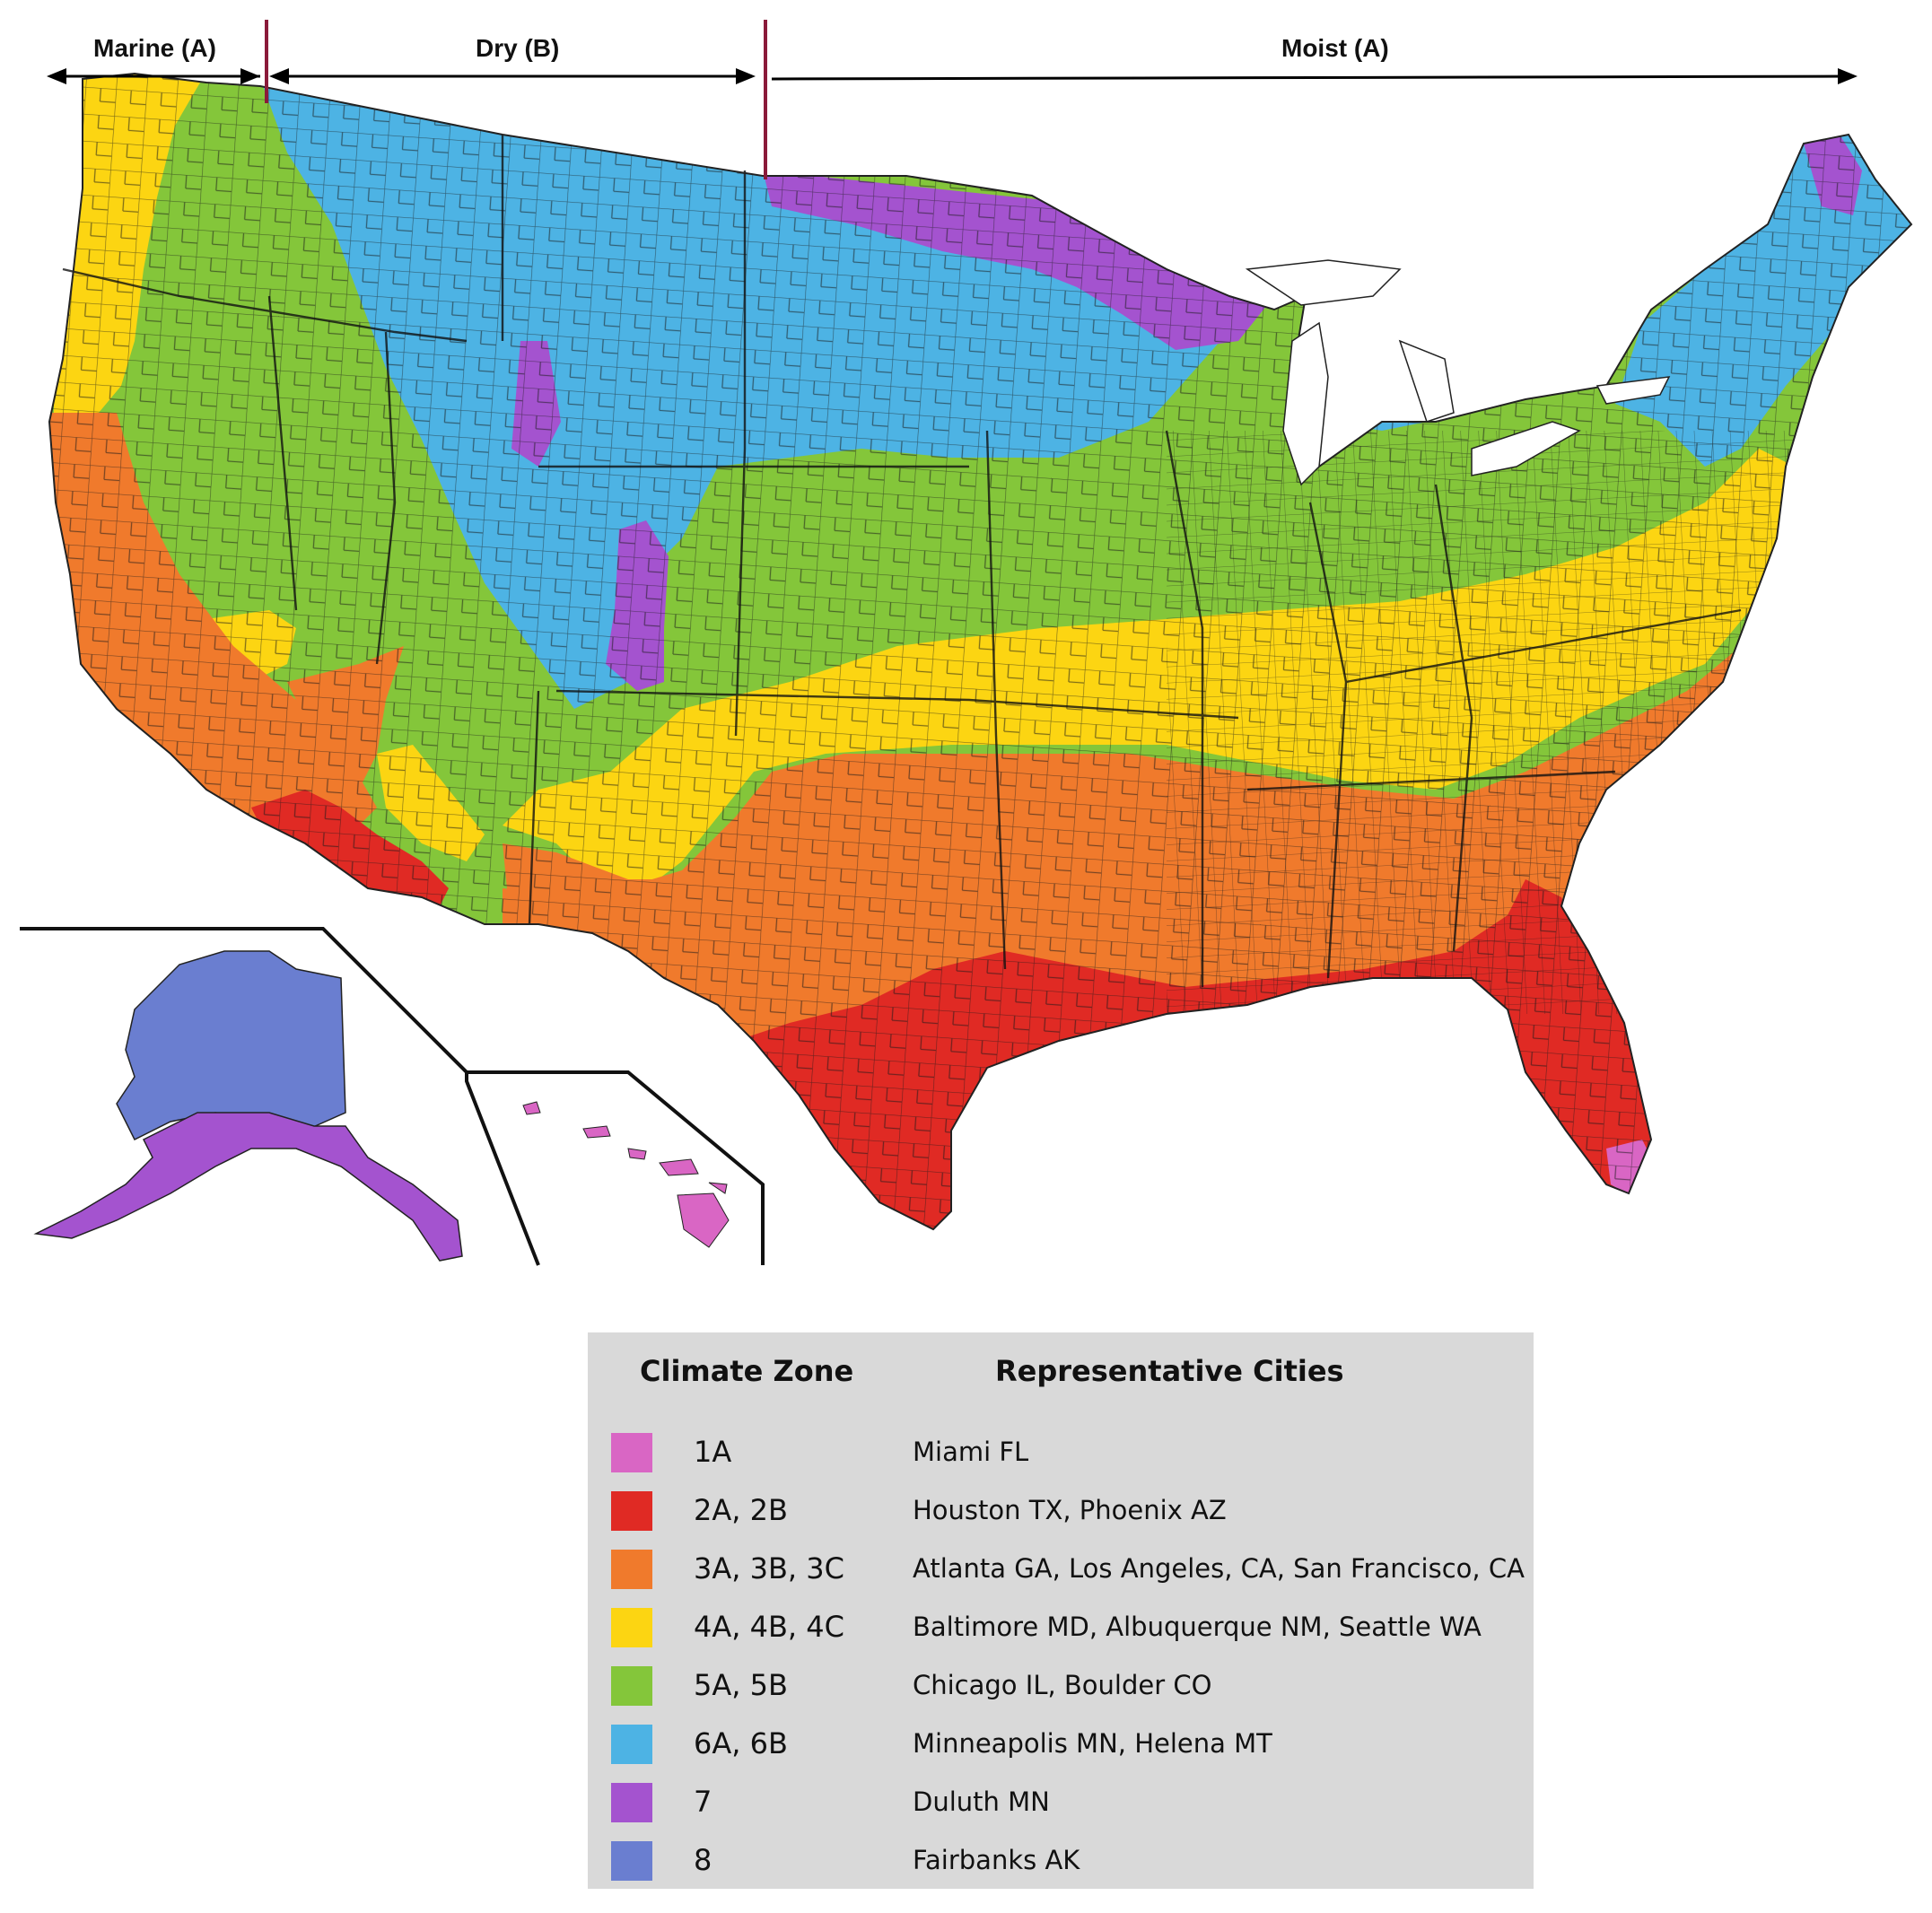 This screenshot has width=1932, height=1913. I want to click on legend-row: 7 Duluth MN, so click(1061, 1803).